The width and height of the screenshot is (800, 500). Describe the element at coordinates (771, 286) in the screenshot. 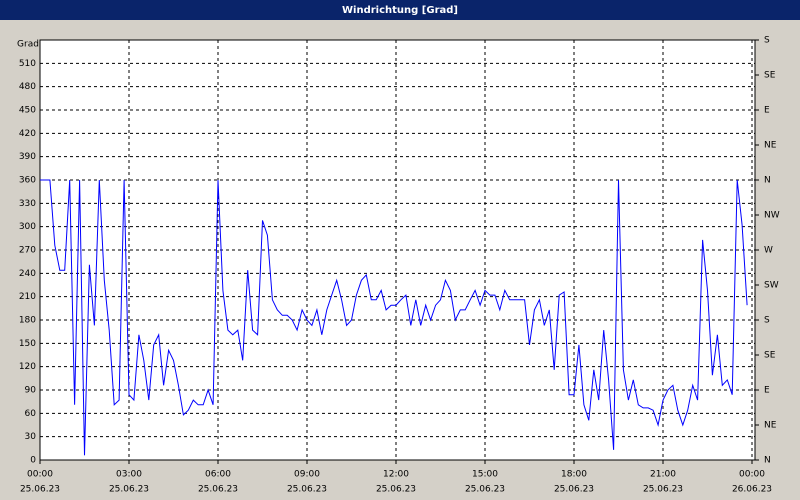

I see `y2-tick-label: SW` at that location.